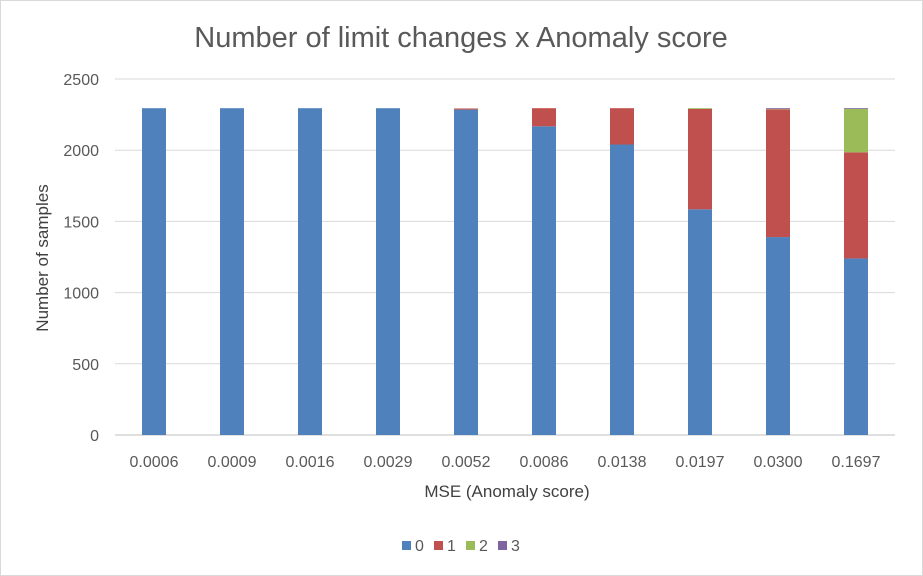 Image resolution: width=923 pixels, height=576 pixels. I want to click on x-tick-label: 0.1697, so click(856, 462).